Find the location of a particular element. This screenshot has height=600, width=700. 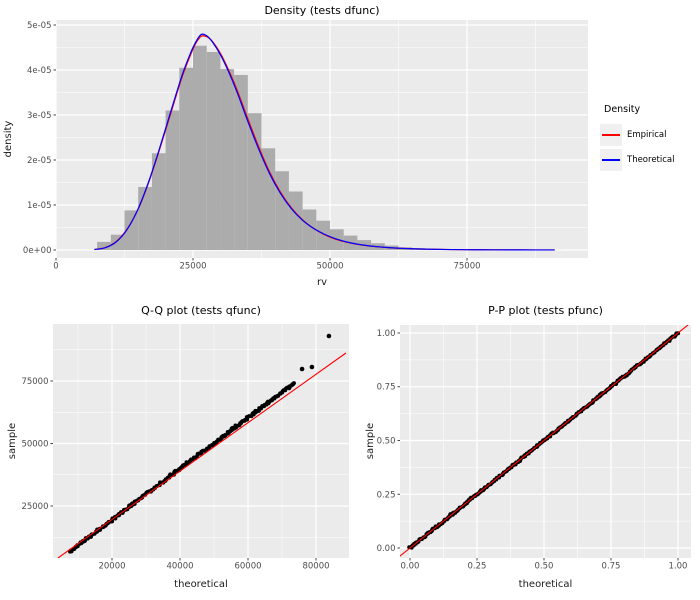

theoretical-line-swatch is located at coordinates (611, 160).